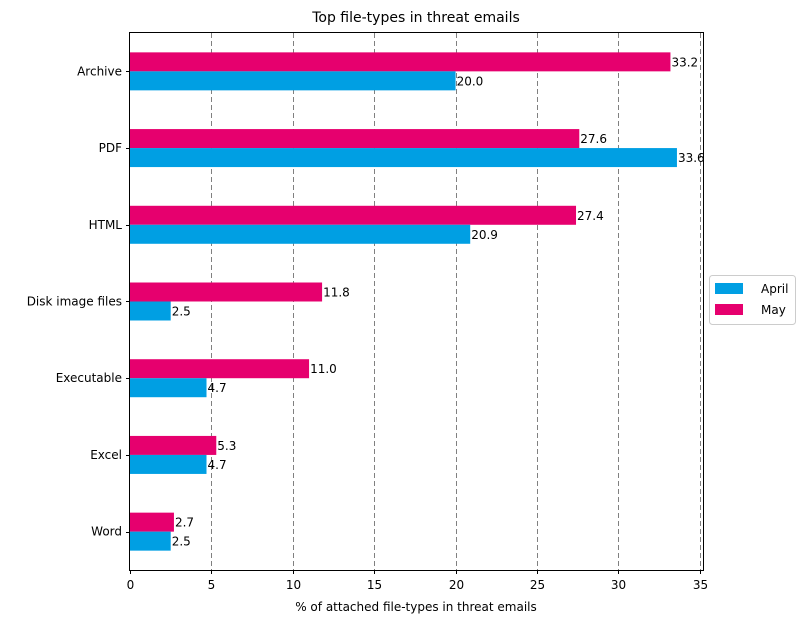 This screenshot has width=807, height=625. What do you see at coordinates (537, 585) in the screenshot?
I see `x-tick-label: 25` at bounding box center [537, 585].